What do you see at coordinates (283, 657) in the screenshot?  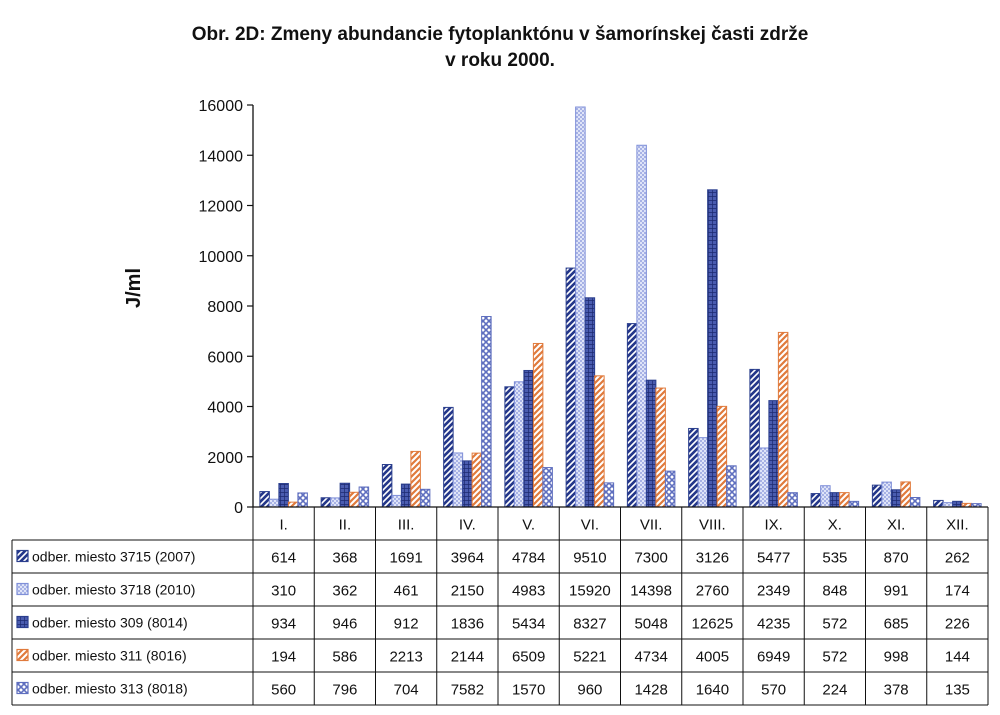 I see `data-label: 194` at bounding box center [283, 657].